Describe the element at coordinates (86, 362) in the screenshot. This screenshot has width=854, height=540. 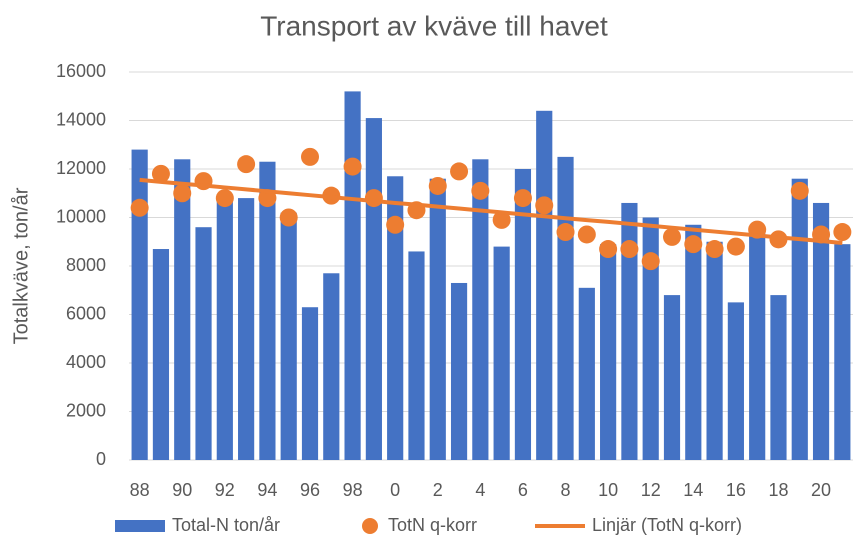
I see `y-tick-label: 4000` at that location.